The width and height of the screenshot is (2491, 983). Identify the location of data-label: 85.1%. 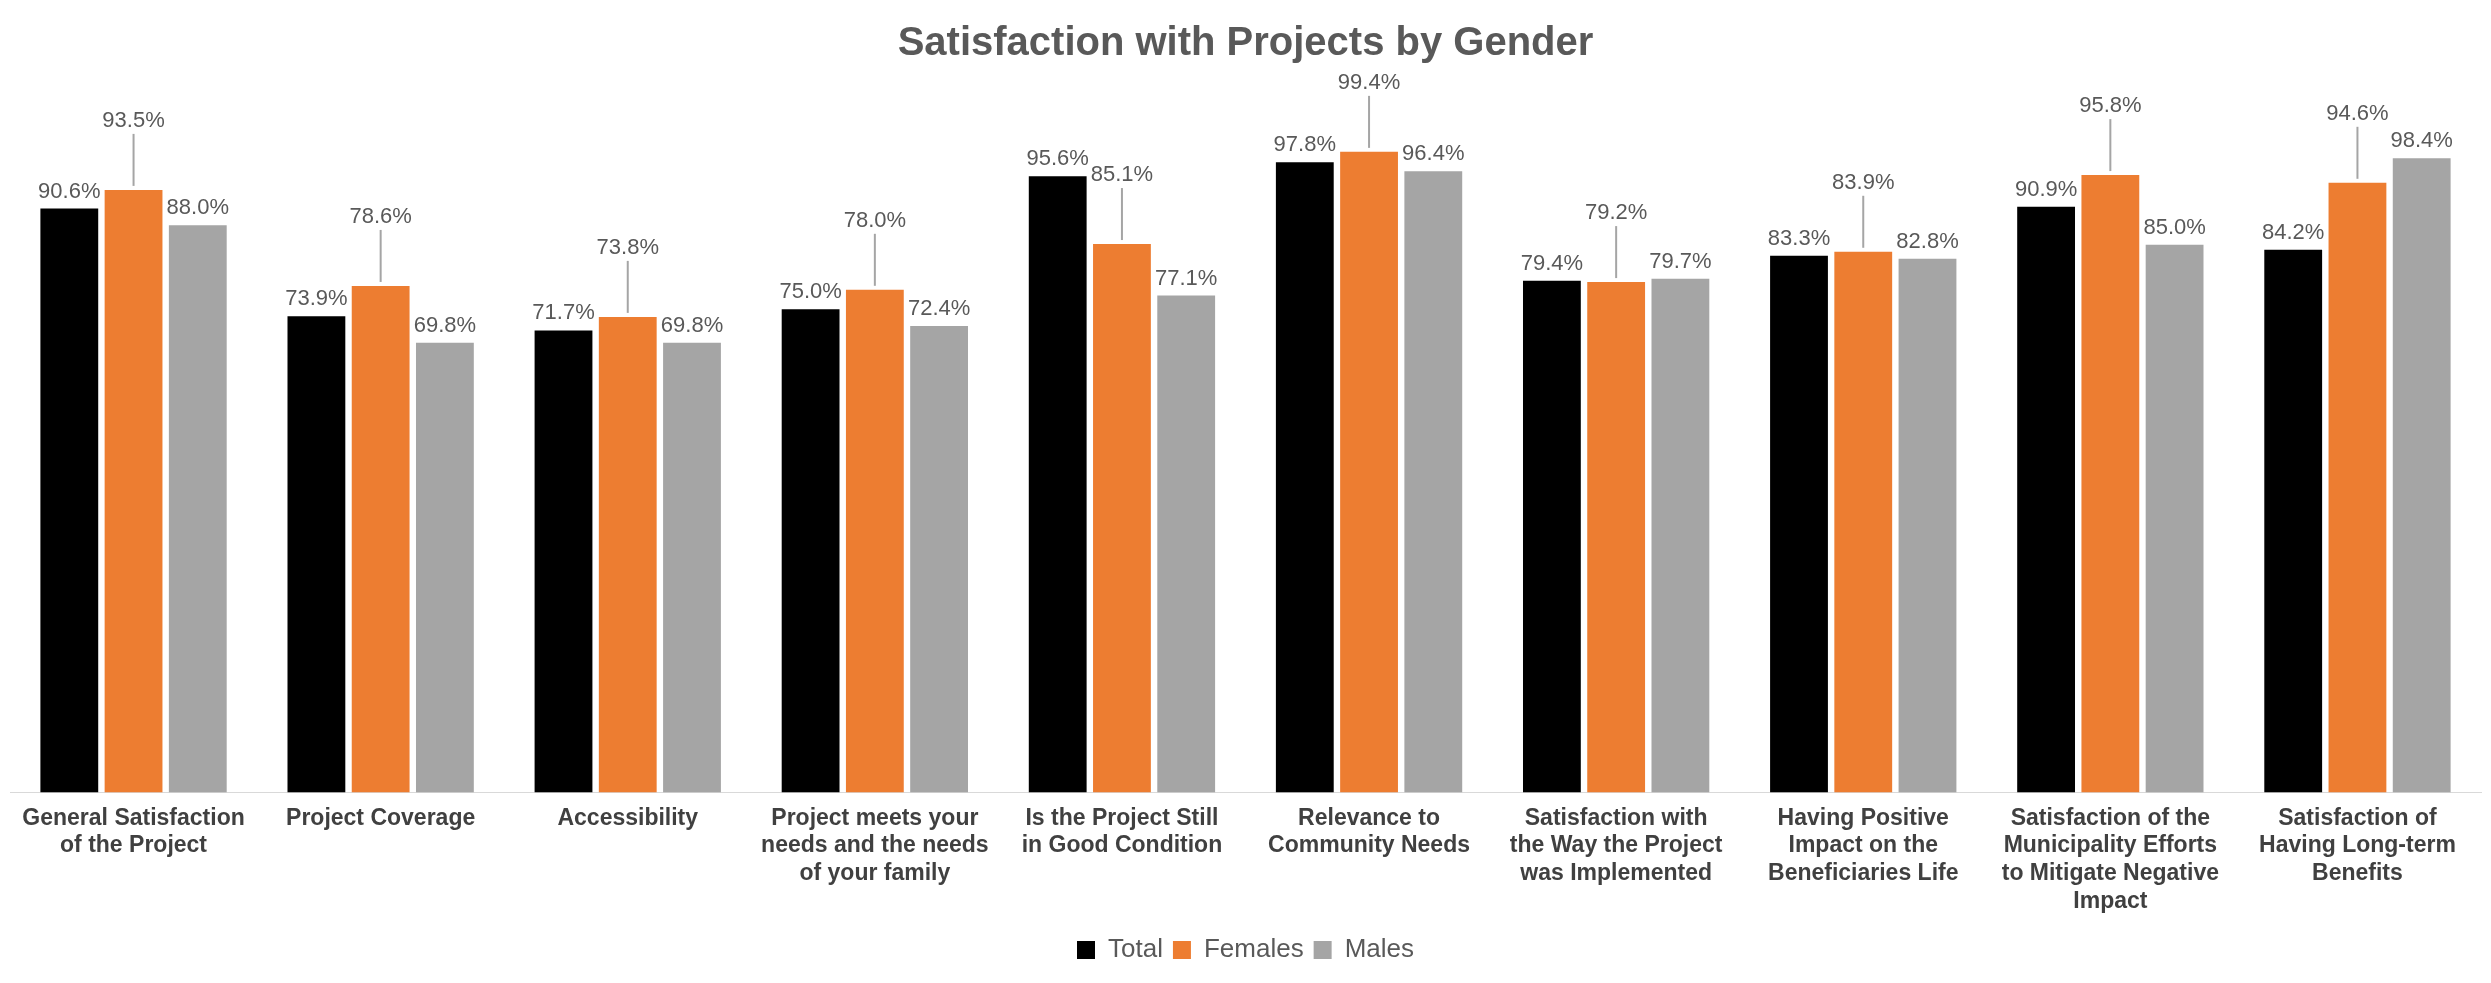
(1122, 174).